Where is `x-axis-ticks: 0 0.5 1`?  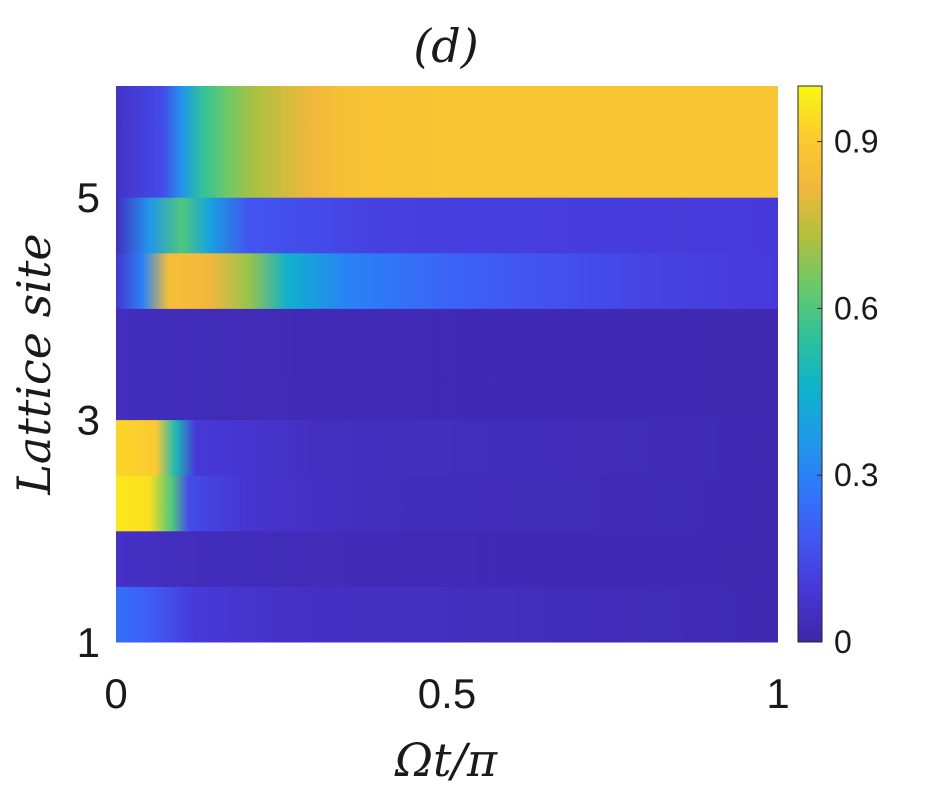 x-axis-ticks: 0 0.5 1 is located at coordinates (446, 693).